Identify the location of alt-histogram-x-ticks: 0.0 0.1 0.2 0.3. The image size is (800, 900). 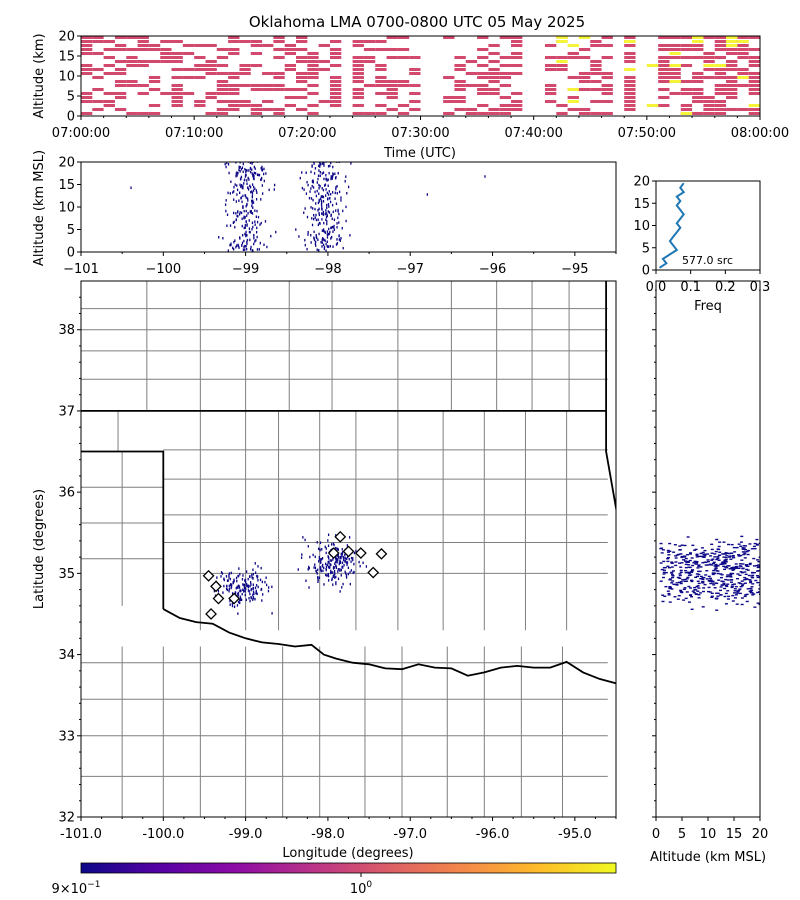
(708, 282).